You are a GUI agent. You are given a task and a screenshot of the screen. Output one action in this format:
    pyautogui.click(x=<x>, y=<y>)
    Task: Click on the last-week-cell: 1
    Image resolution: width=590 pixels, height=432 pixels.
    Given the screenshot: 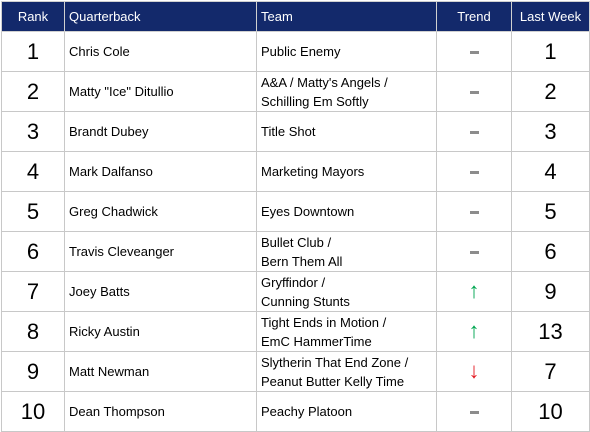 What is the action you would take?
    pyautogui.click(x=550, y=51)
    